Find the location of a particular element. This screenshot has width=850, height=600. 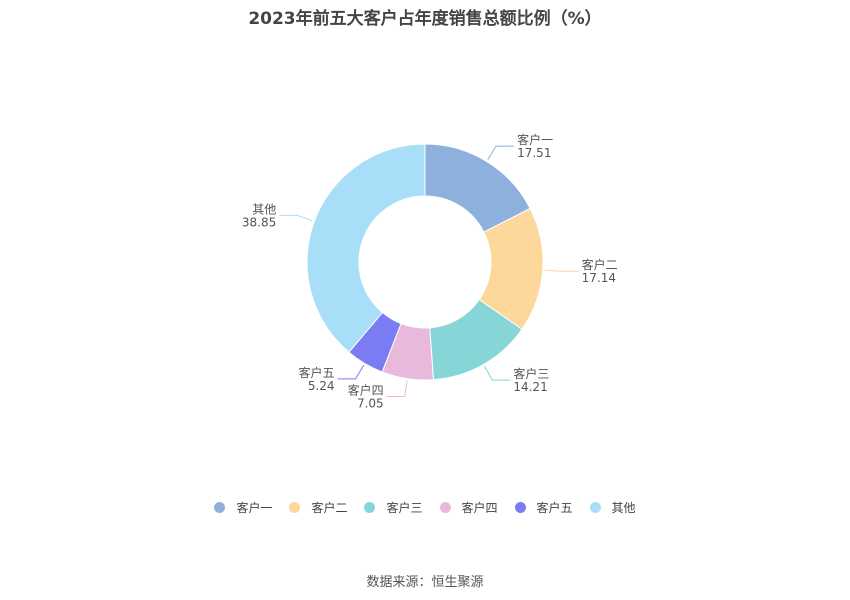

chart-legend: 客户一 客户二 客户三 客户四 客户五 其他 is located at coordinates (425, 507).